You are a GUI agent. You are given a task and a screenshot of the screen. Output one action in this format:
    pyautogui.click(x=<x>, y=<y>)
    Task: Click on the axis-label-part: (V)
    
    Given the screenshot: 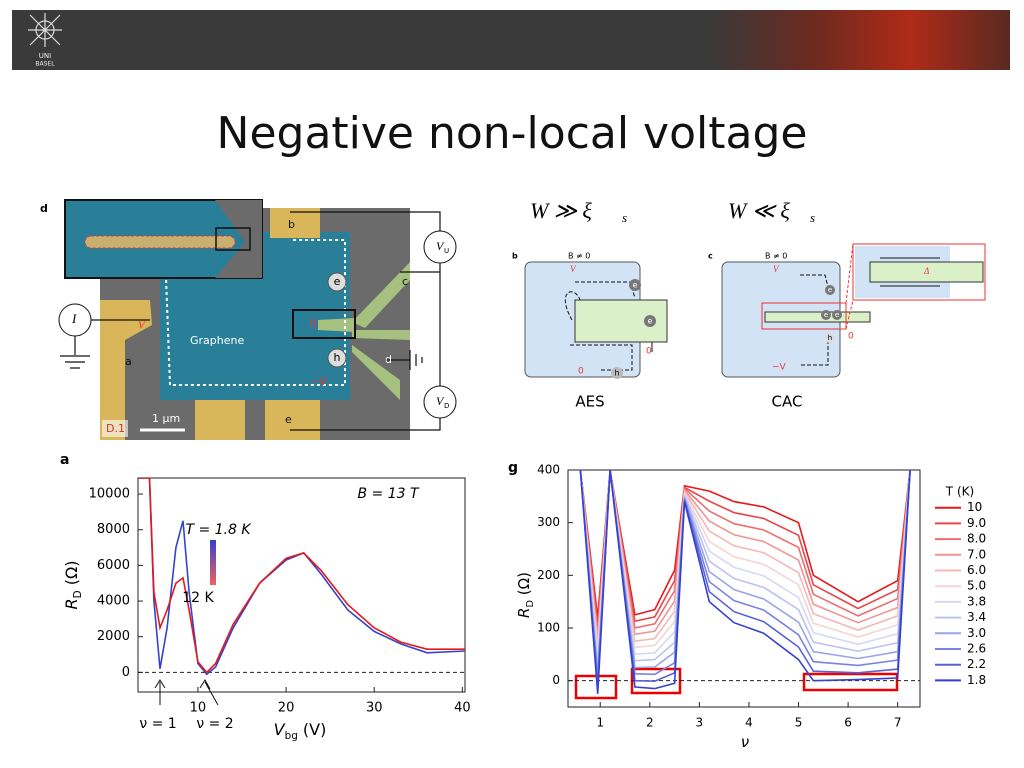 What is the action you would take?
    pyautogui.click(x=312, y=729)
    